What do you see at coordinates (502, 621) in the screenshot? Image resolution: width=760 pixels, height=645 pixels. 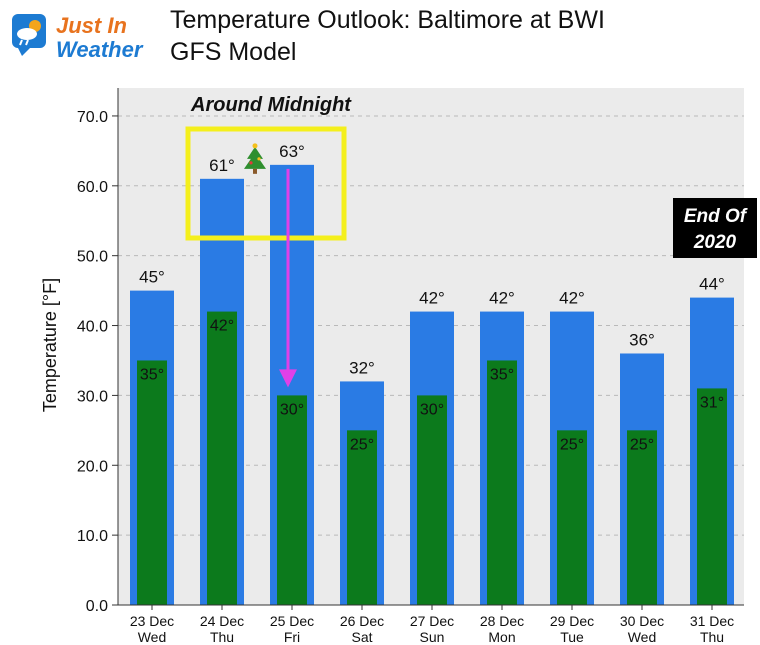 I see `x-tick-date: 28 Dec` at bounding box center [502, 621].